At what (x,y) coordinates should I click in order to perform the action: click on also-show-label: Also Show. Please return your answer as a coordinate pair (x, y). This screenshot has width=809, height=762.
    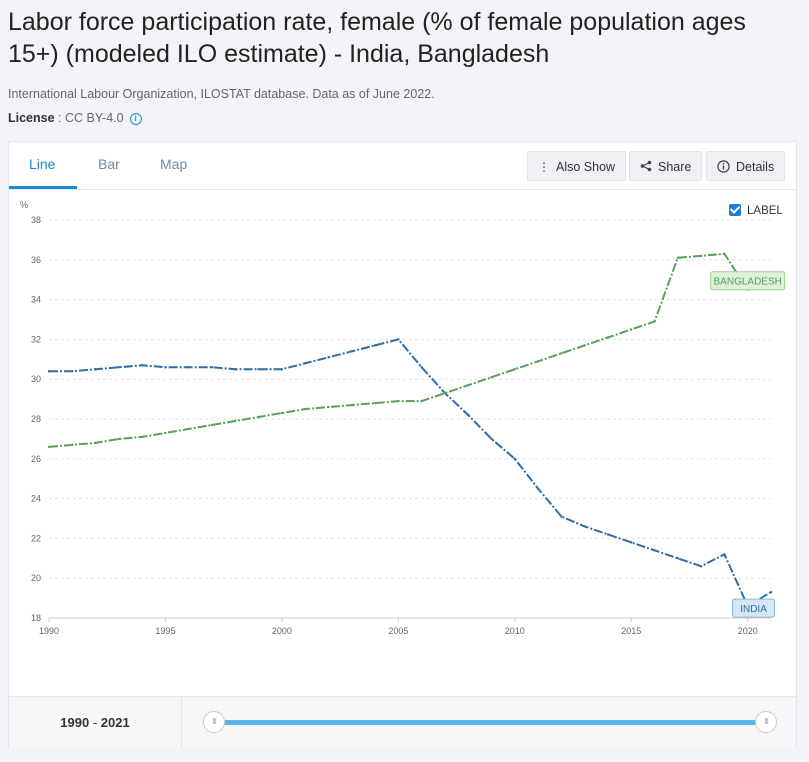
    Looking at the image, I should click on (586, 167).